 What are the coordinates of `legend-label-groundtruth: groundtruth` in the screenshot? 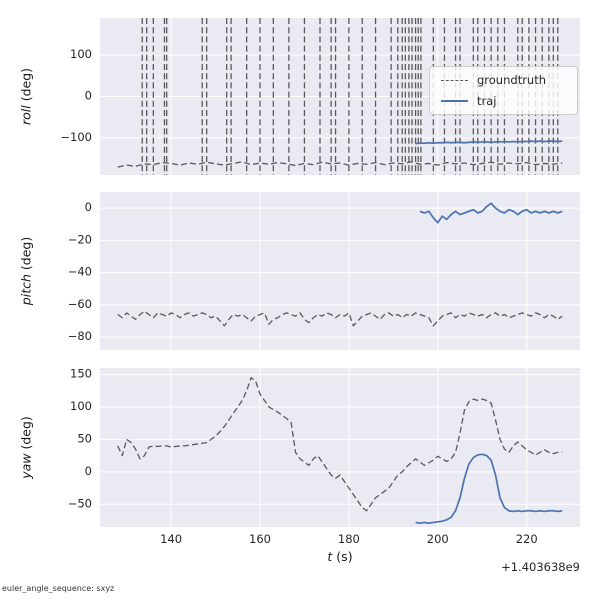 It's located at (512, 80).